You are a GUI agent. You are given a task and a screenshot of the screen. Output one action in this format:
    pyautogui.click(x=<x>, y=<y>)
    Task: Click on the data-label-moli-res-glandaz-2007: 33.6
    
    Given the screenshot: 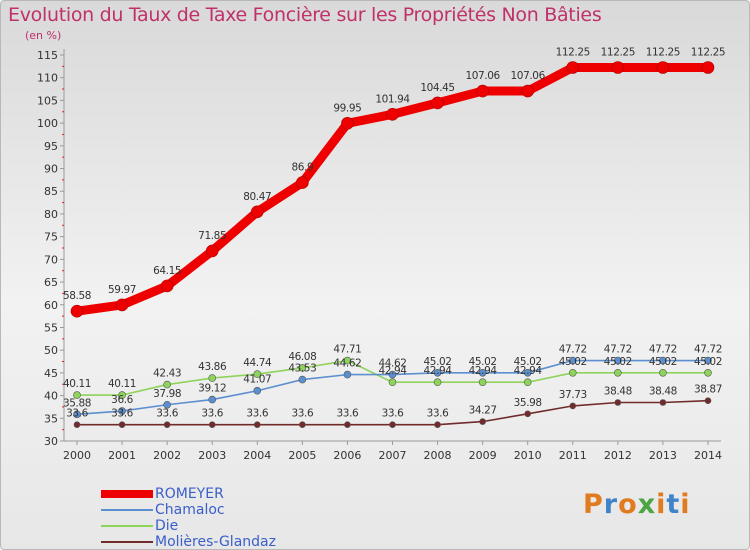 What is the action you would take?
    pyautogui.click(x=393, y=414)
    